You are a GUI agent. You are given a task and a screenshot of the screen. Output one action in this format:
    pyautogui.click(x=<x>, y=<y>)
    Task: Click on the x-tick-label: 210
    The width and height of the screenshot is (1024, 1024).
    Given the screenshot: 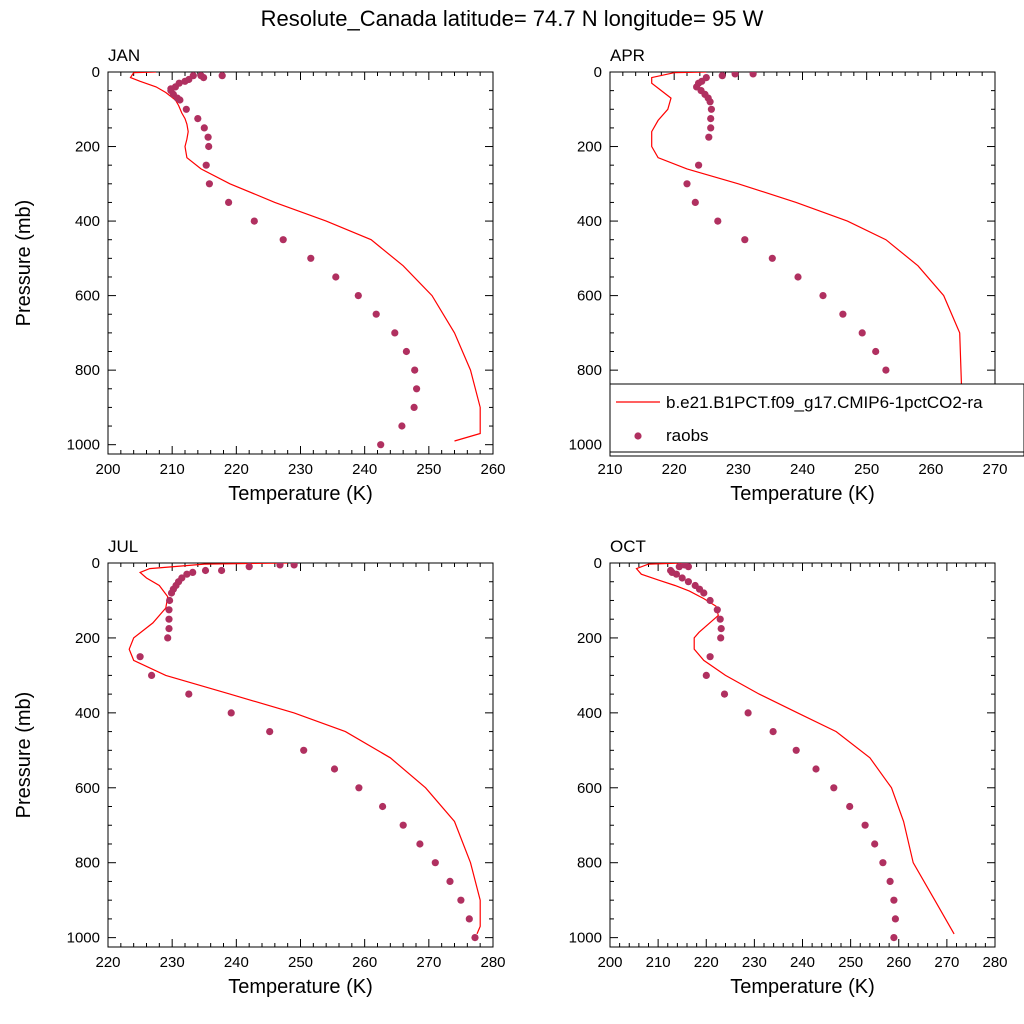 What is the action you would take?
    pyautogui.click(x=658, y=962)
    